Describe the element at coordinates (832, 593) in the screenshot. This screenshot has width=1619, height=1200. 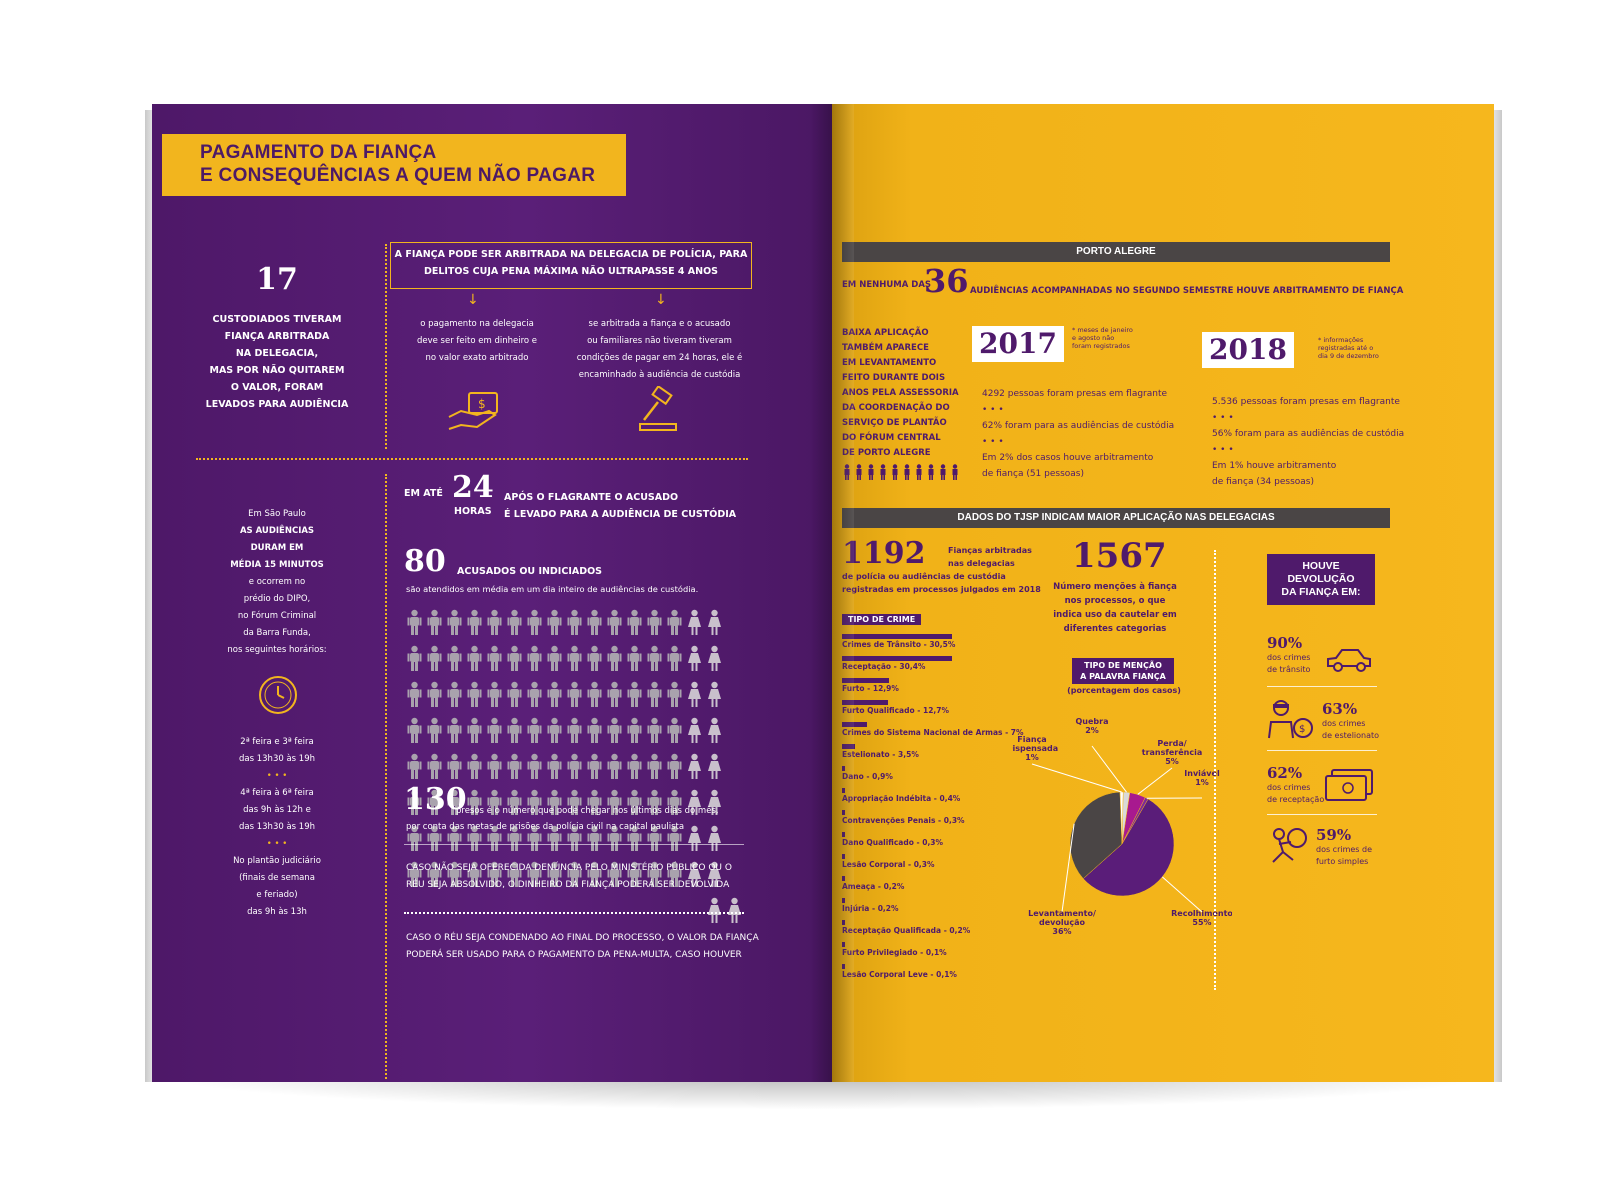
I see `book-spine` at that location.